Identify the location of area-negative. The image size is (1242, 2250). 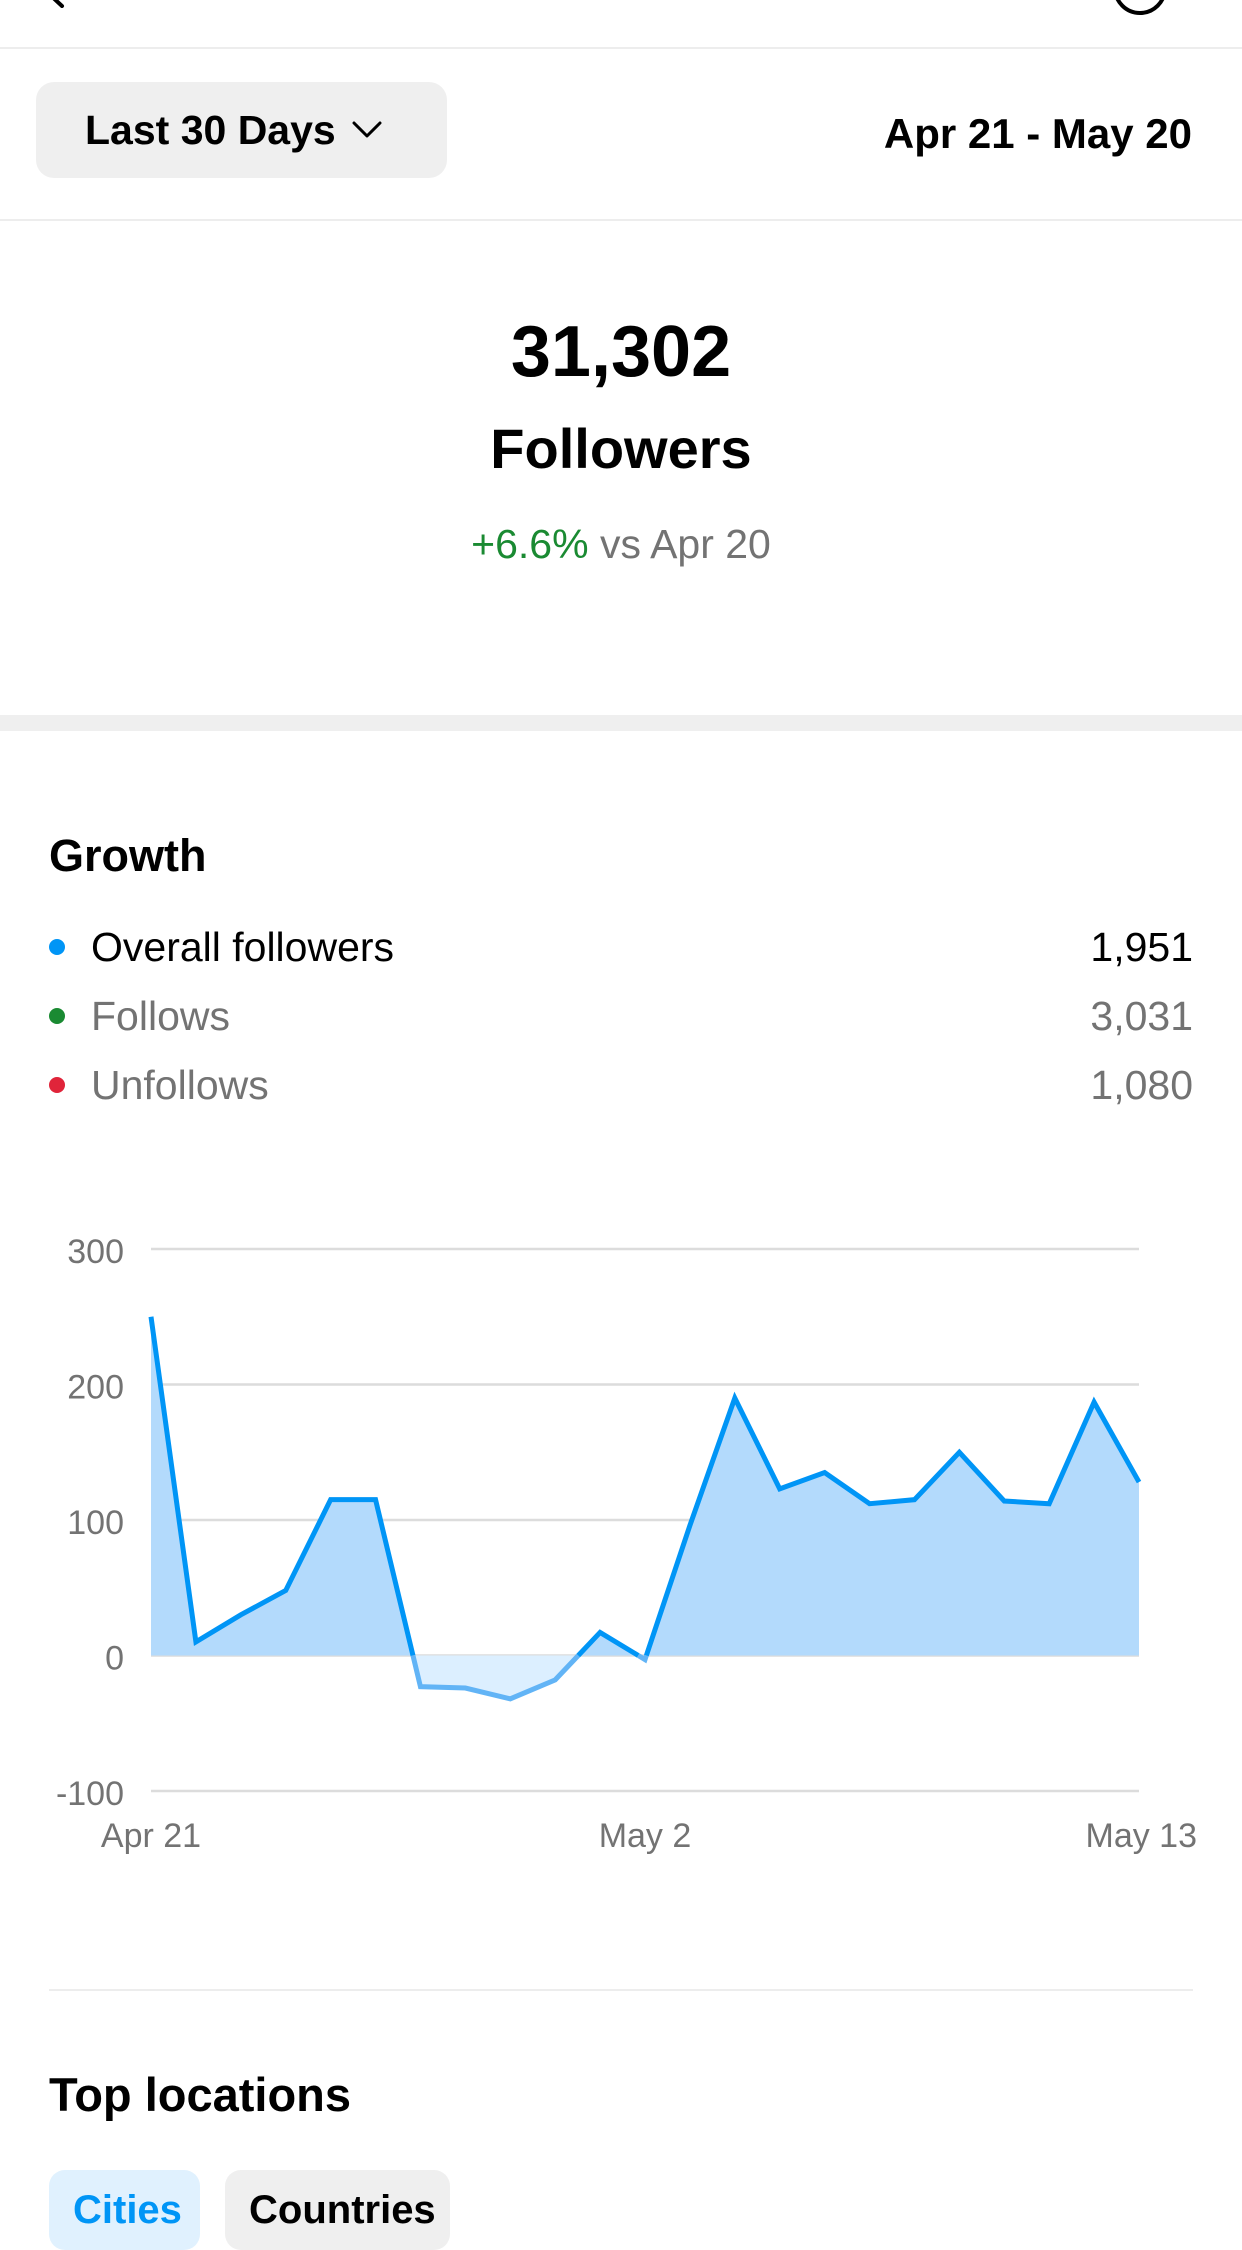
(495, 1677).